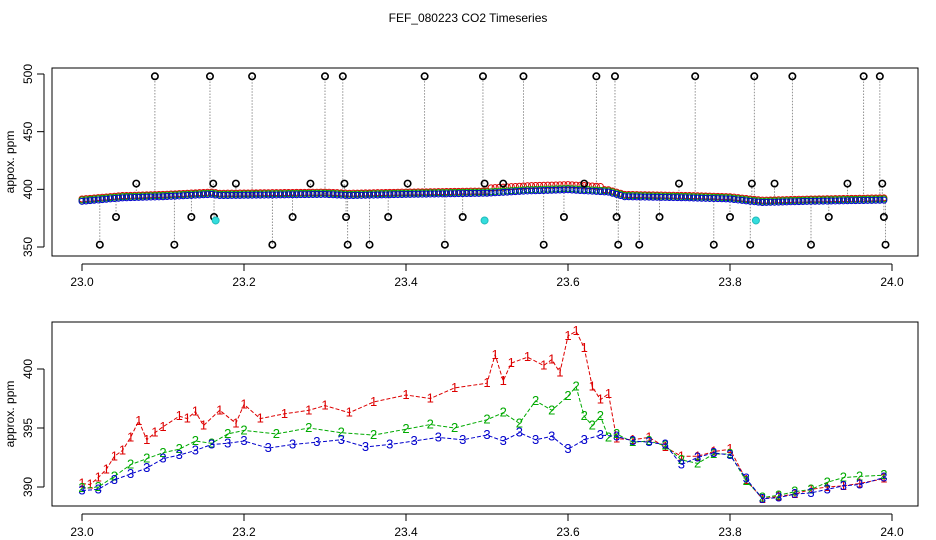 The height and width of the screenshot is (540, 936). What do you see at coordinates (28, 131) in the screenshot?
I see `top-y-tick-label: 450` at bounding box center [28, 131].